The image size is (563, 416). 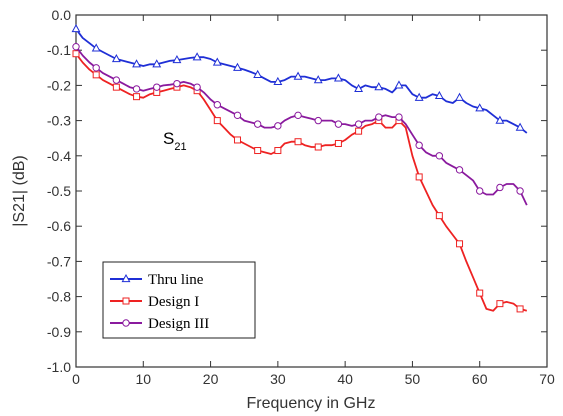 What do you see at coordinates (59, 85) in the screenshot?
I see `y-tick-label: -0.2` at bounding box center [59, 85].